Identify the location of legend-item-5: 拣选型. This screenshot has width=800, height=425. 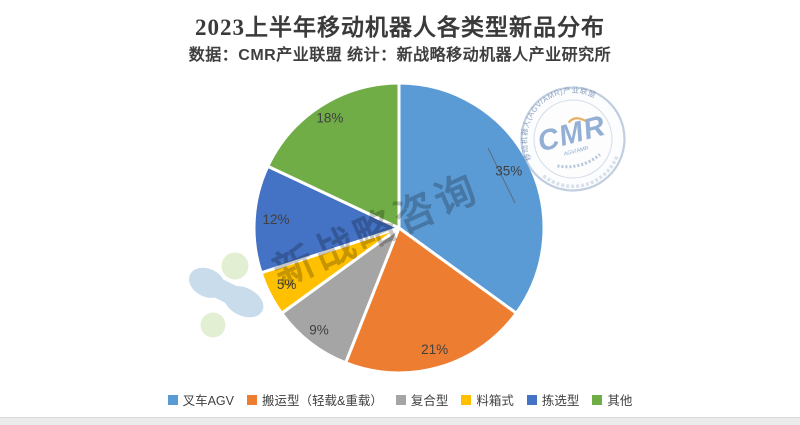
(553, 399).